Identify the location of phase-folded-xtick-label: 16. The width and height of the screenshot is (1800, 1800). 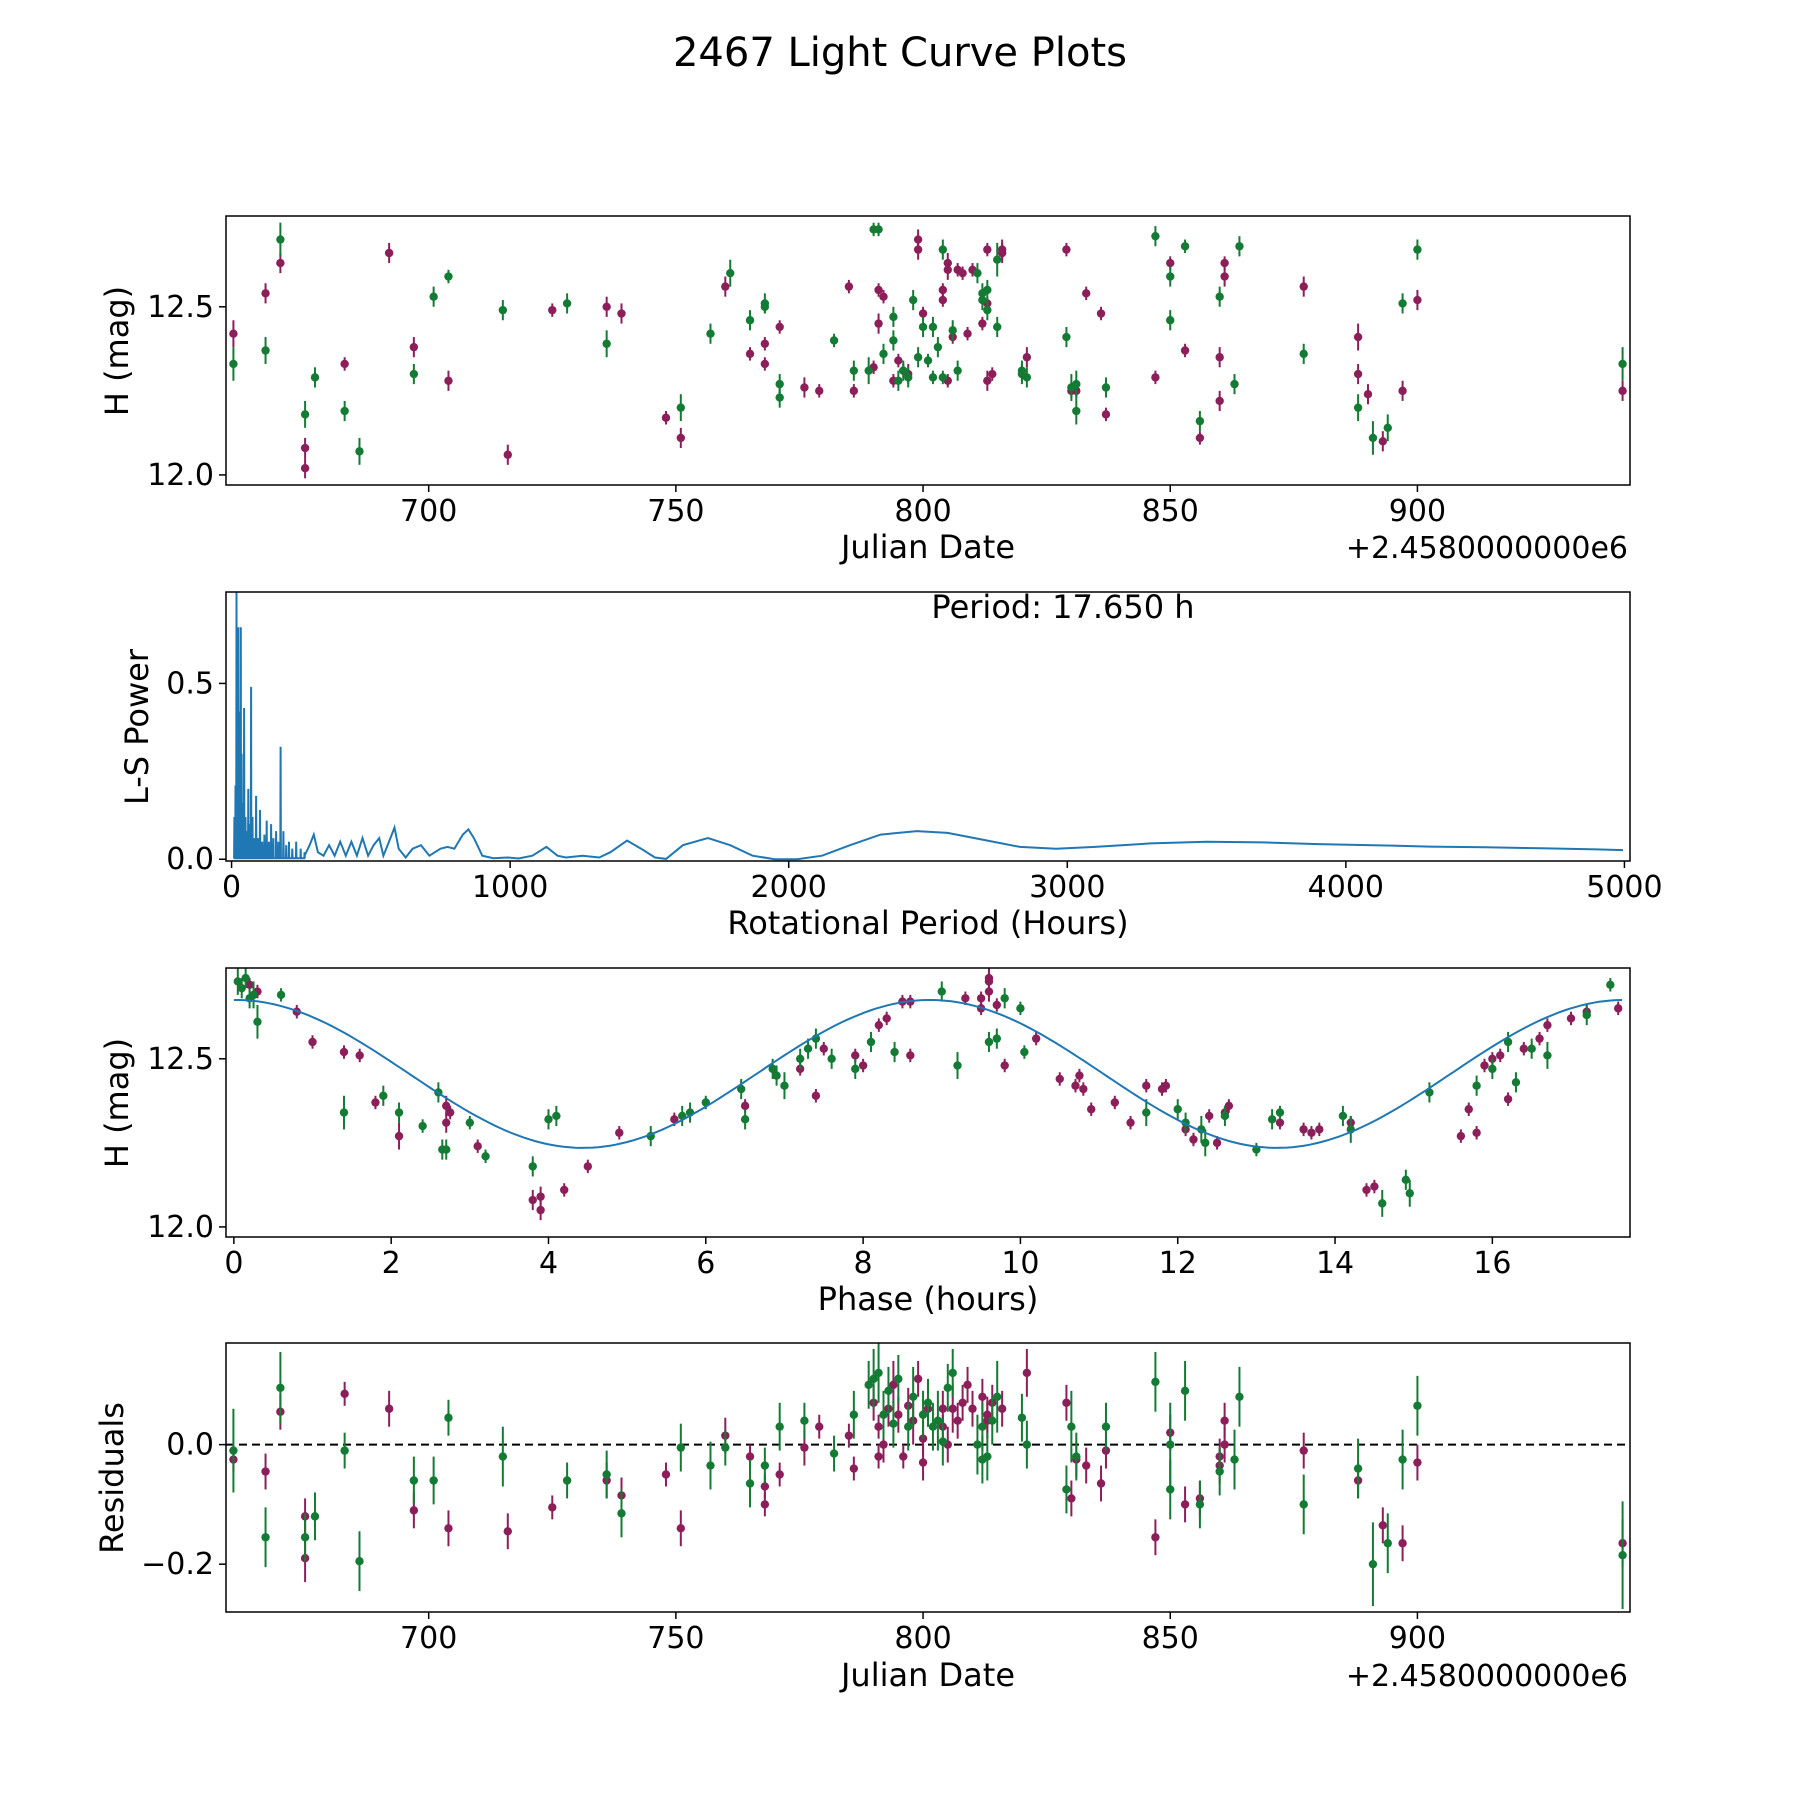
(1492, 1263).